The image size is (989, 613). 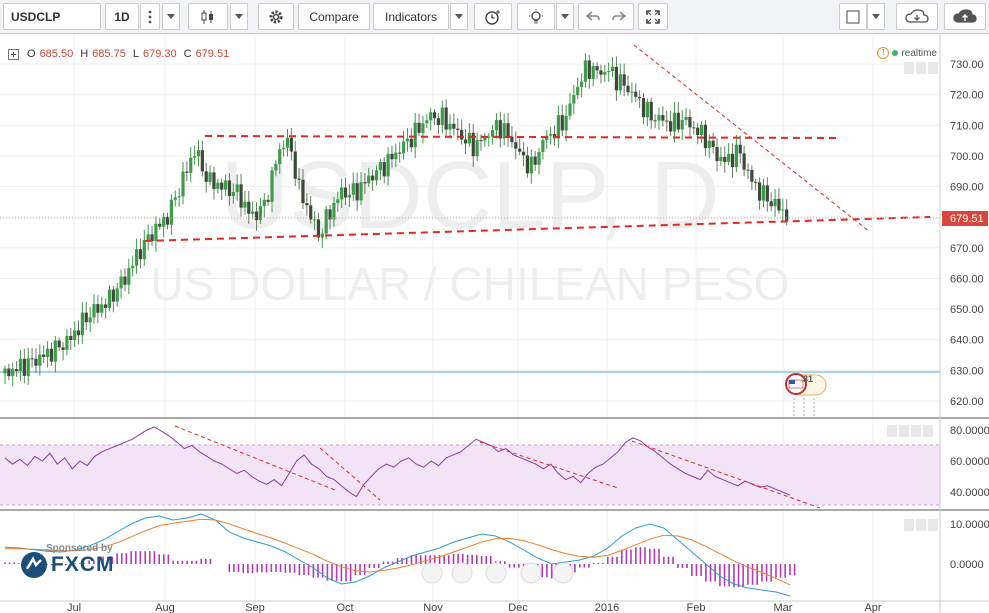 I want to click on undo-icon, so click(x=593, y=16).